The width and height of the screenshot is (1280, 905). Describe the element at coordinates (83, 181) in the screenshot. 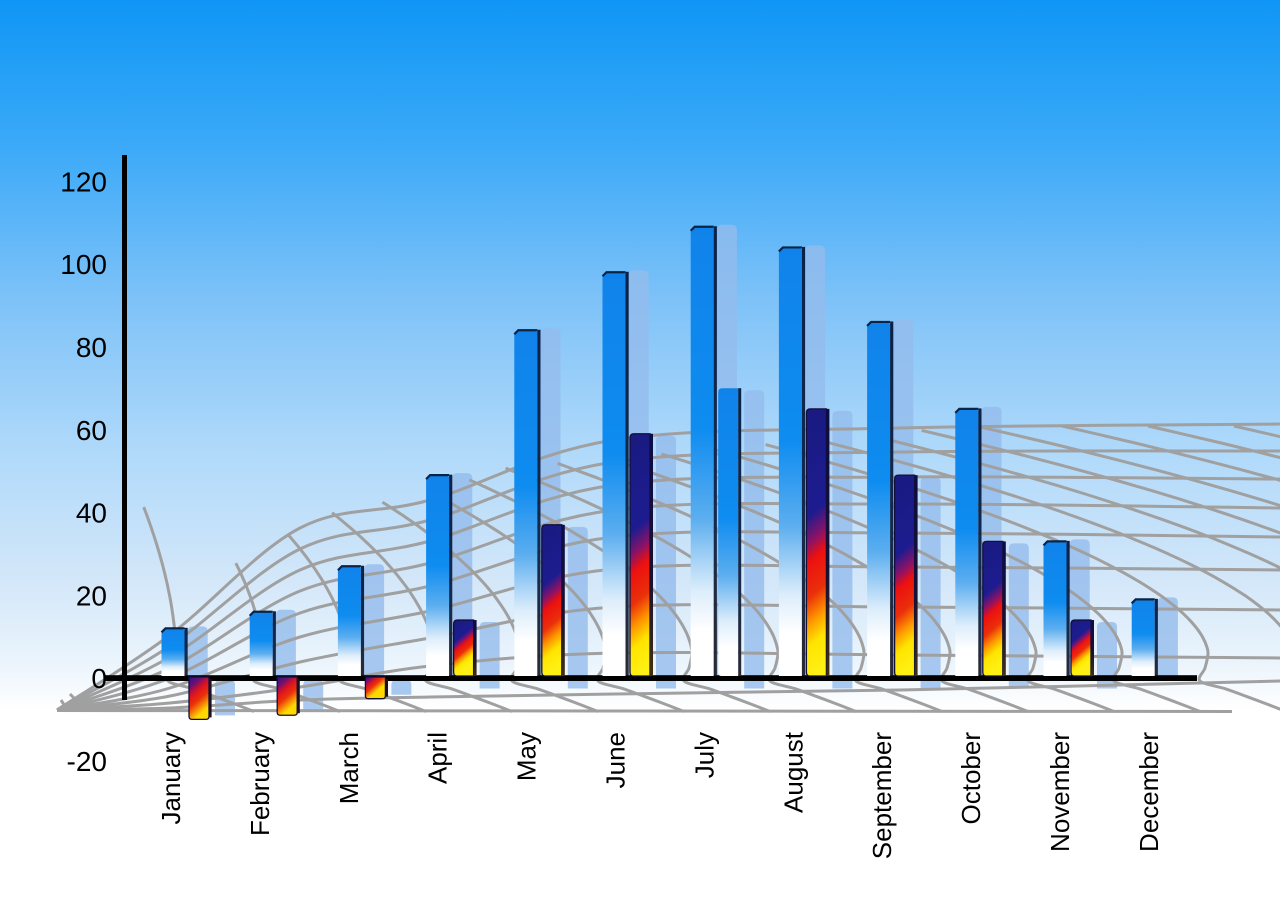

I see `y-tick-label: 120` at that location.